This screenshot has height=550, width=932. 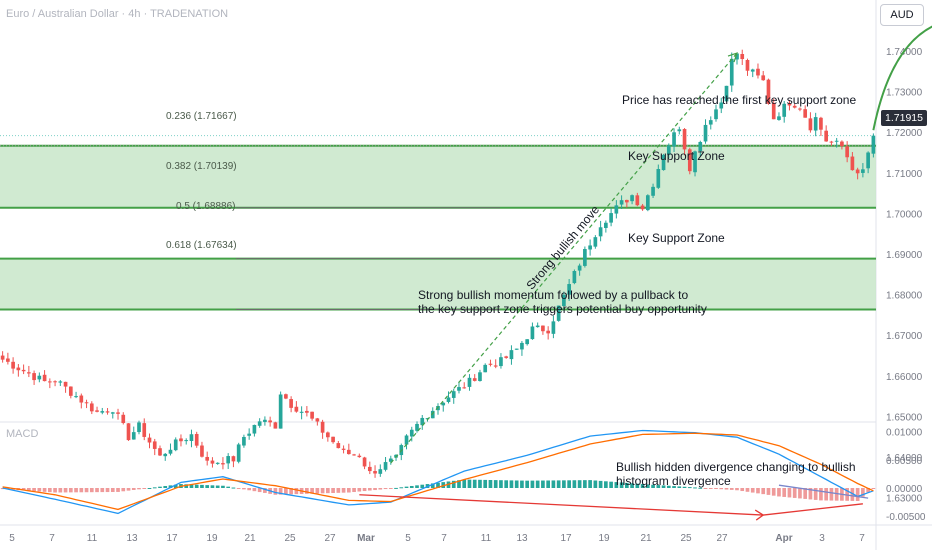 What do you see at coordinates (437, 538) in the screenshot?
I see `time-axis: 5 7 11 13 17 19 21 25 27 Mar 5 7 11 13 17 19 21 25 27 Apr 3 7` at bounding box center [437, 538].